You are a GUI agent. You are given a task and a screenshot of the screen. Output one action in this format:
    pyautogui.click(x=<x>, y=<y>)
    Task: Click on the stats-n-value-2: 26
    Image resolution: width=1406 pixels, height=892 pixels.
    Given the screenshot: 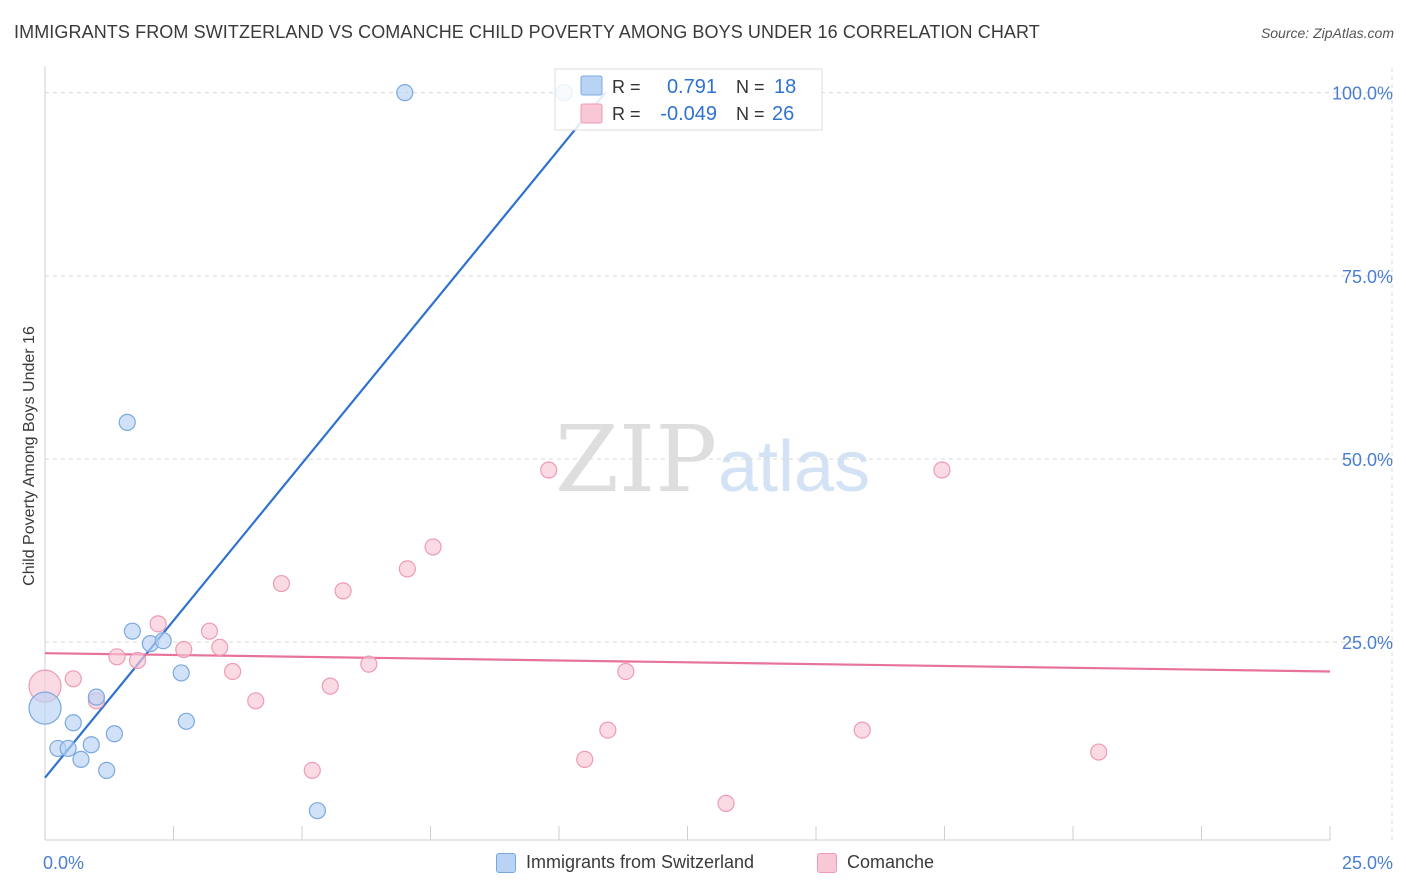 What is the action you would take?
    pyautogui.click(x=783, y=114)
    